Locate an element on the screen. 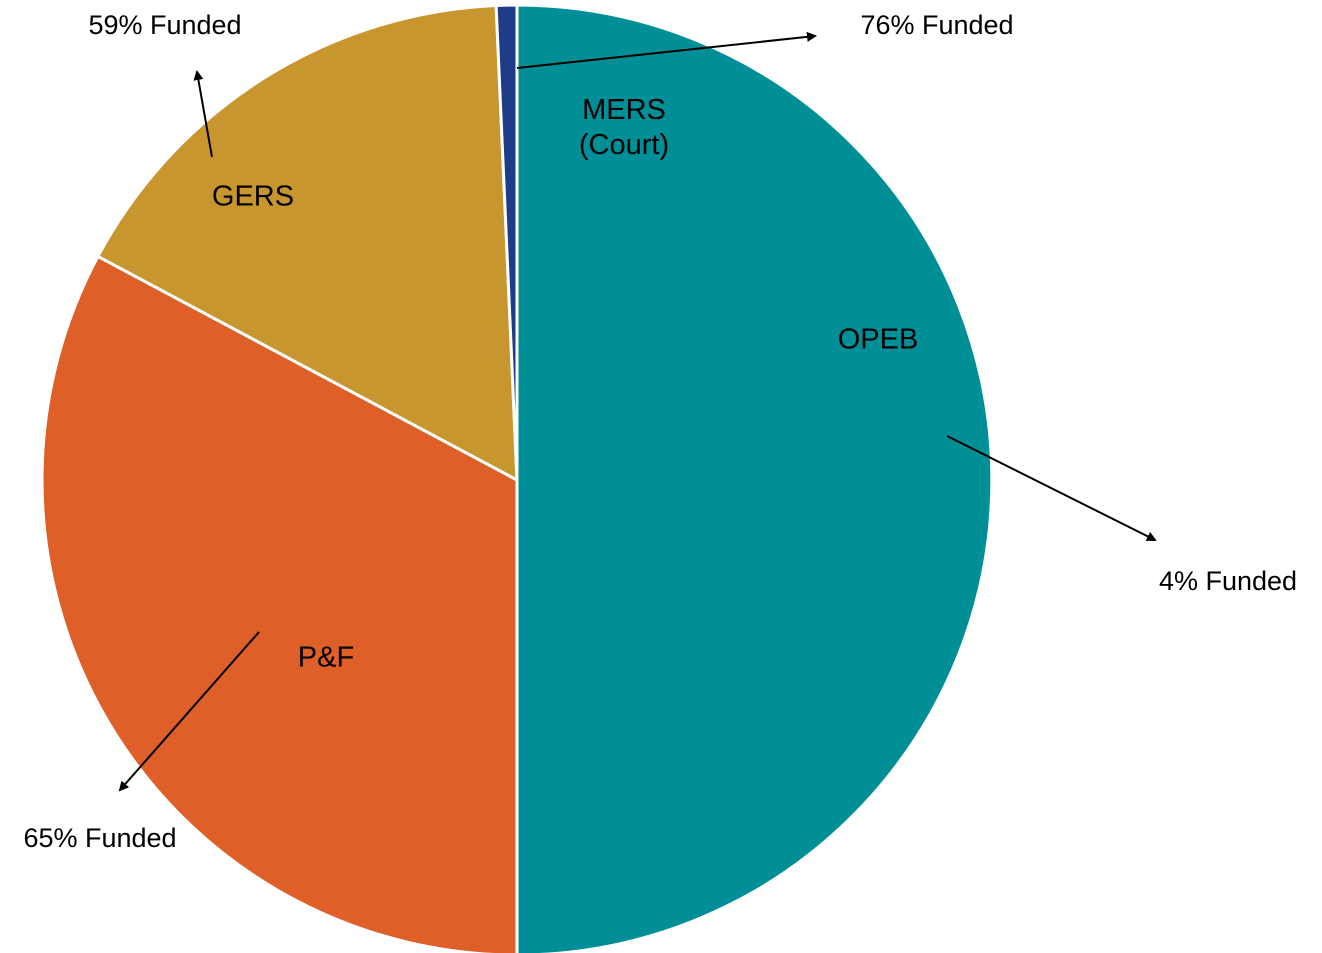 This screenshot has height=953, width=1322. slice-label: OPEB is located at coordinates (878, 339).